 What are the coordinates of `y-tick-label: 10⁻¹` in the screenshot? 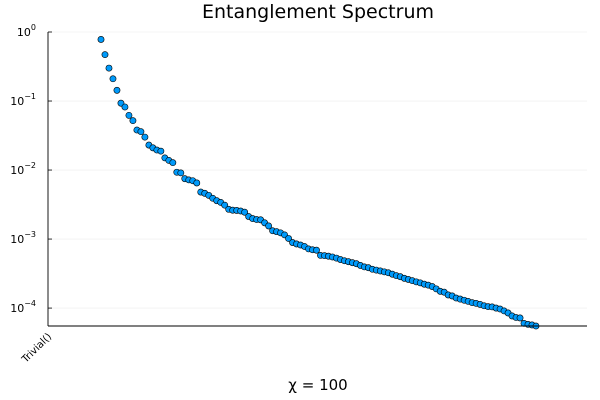 It's located at (23, 100).